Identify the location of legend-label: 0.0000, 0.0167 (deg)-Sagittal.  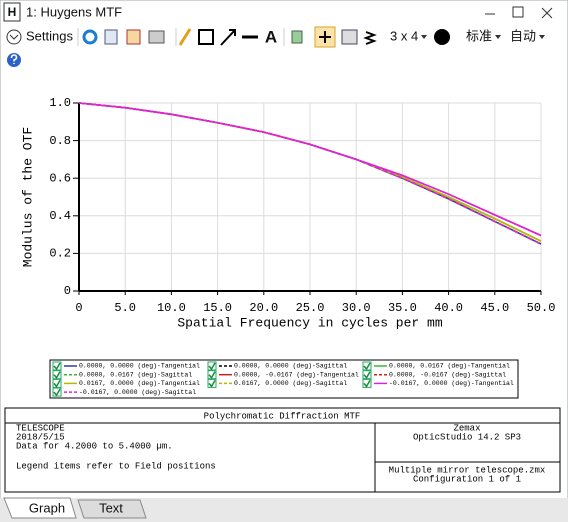
(135, 374).